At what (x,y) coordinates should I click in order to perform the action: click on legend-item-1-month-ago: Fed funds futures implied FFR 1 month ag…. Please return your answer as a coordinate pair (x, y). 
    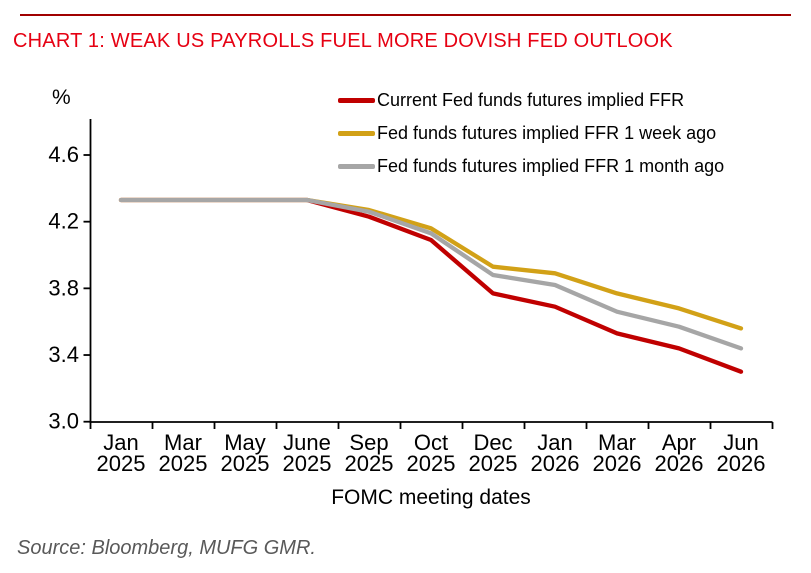
    Looking at the image, I should click on (531, 166).